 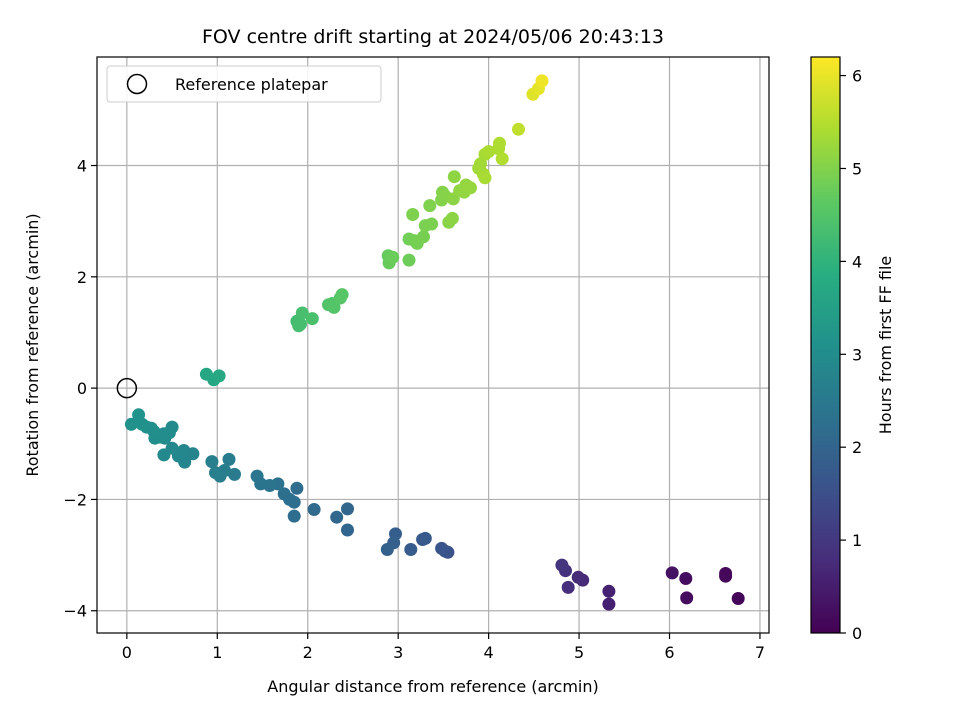 I want to click on x-tick-label: 7, so click(x=760, y=652).